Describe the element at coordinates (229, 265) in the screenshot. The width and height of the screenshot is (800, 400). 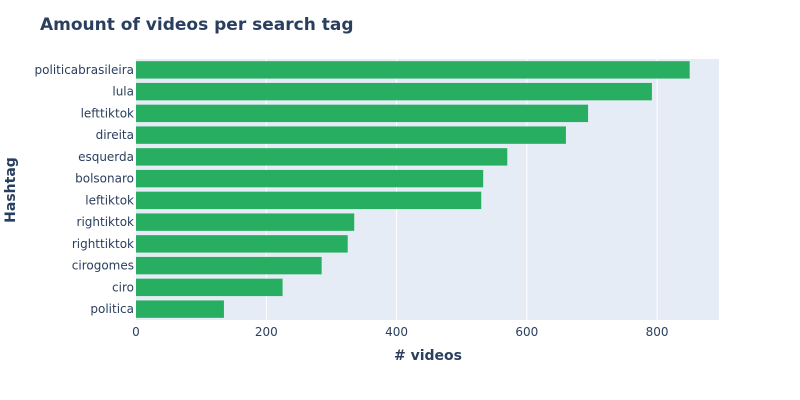
I see `bar-cirogomes` at that location.